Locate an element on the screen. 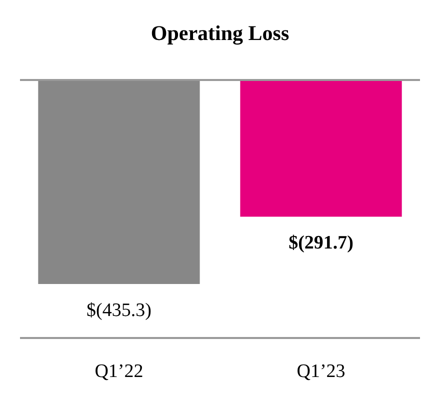 Image resolution: width=440 pixels, height=400 pixels. x-tick-label: Q1’23 is located at coordinates (321, 371).